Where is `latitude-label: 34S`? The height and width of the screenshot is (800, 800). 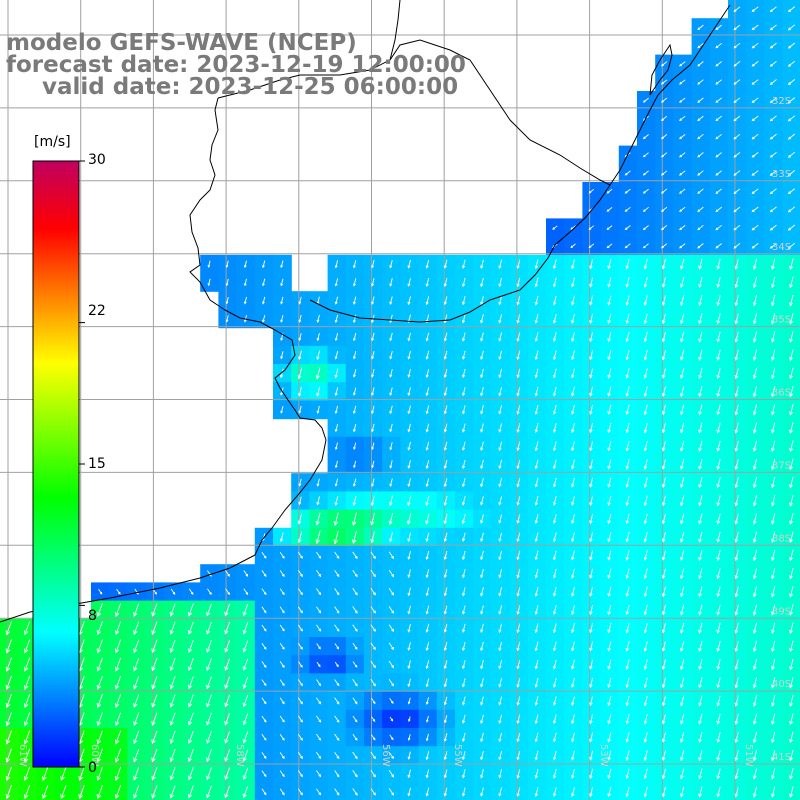 latitude-label: 34S is located at coordinates (781, 247).